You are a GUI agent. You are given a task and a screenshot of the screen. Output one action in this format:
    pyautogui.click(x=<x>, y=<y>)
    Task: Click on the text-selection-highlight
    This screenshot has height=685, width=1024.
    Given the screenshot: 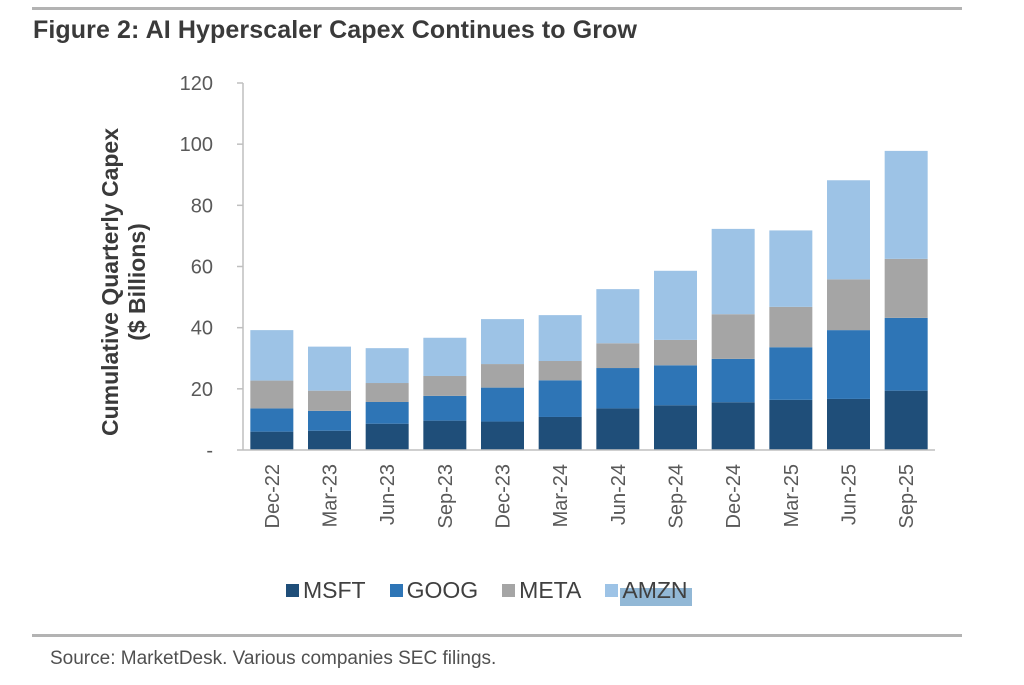 What is the action you would take?
    pyautogui.click(x=656, y=597)
    